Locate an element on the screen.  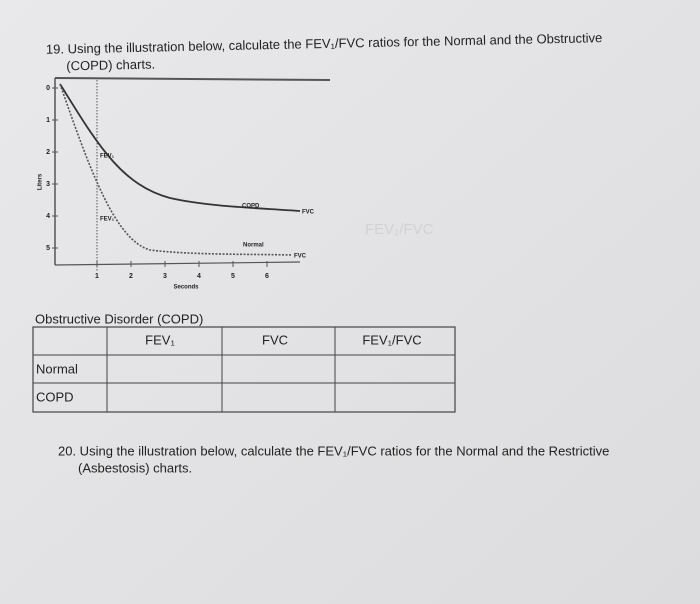
normal-curve is located at coordinates (176, 169).